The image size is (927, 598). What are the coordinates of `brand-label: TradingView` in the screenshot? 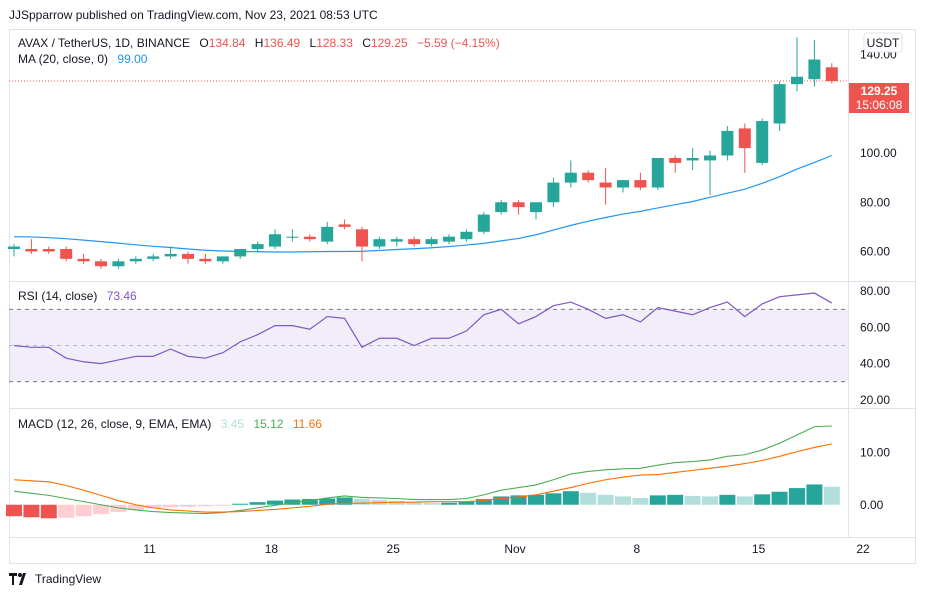 It's located at (68, 579).